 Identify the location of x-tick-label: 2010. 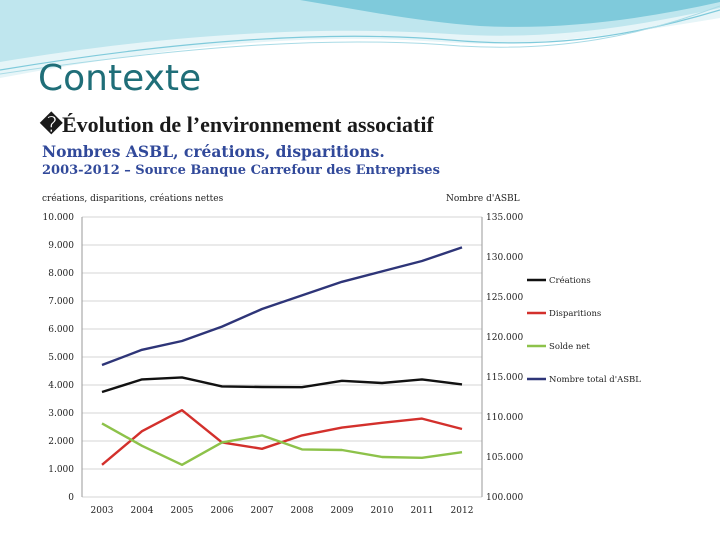
(382, 511).